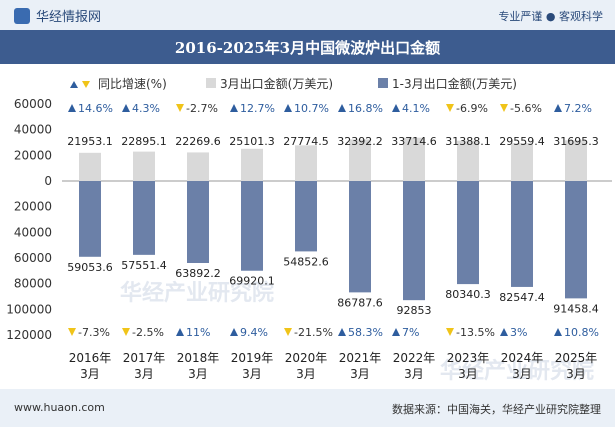 Image resolution: width=615 pixels, height=427 pixels. Describe the element at coordinates (146, 108) in the screenshot. I see `growth-month-label: 4.3%` at that location.